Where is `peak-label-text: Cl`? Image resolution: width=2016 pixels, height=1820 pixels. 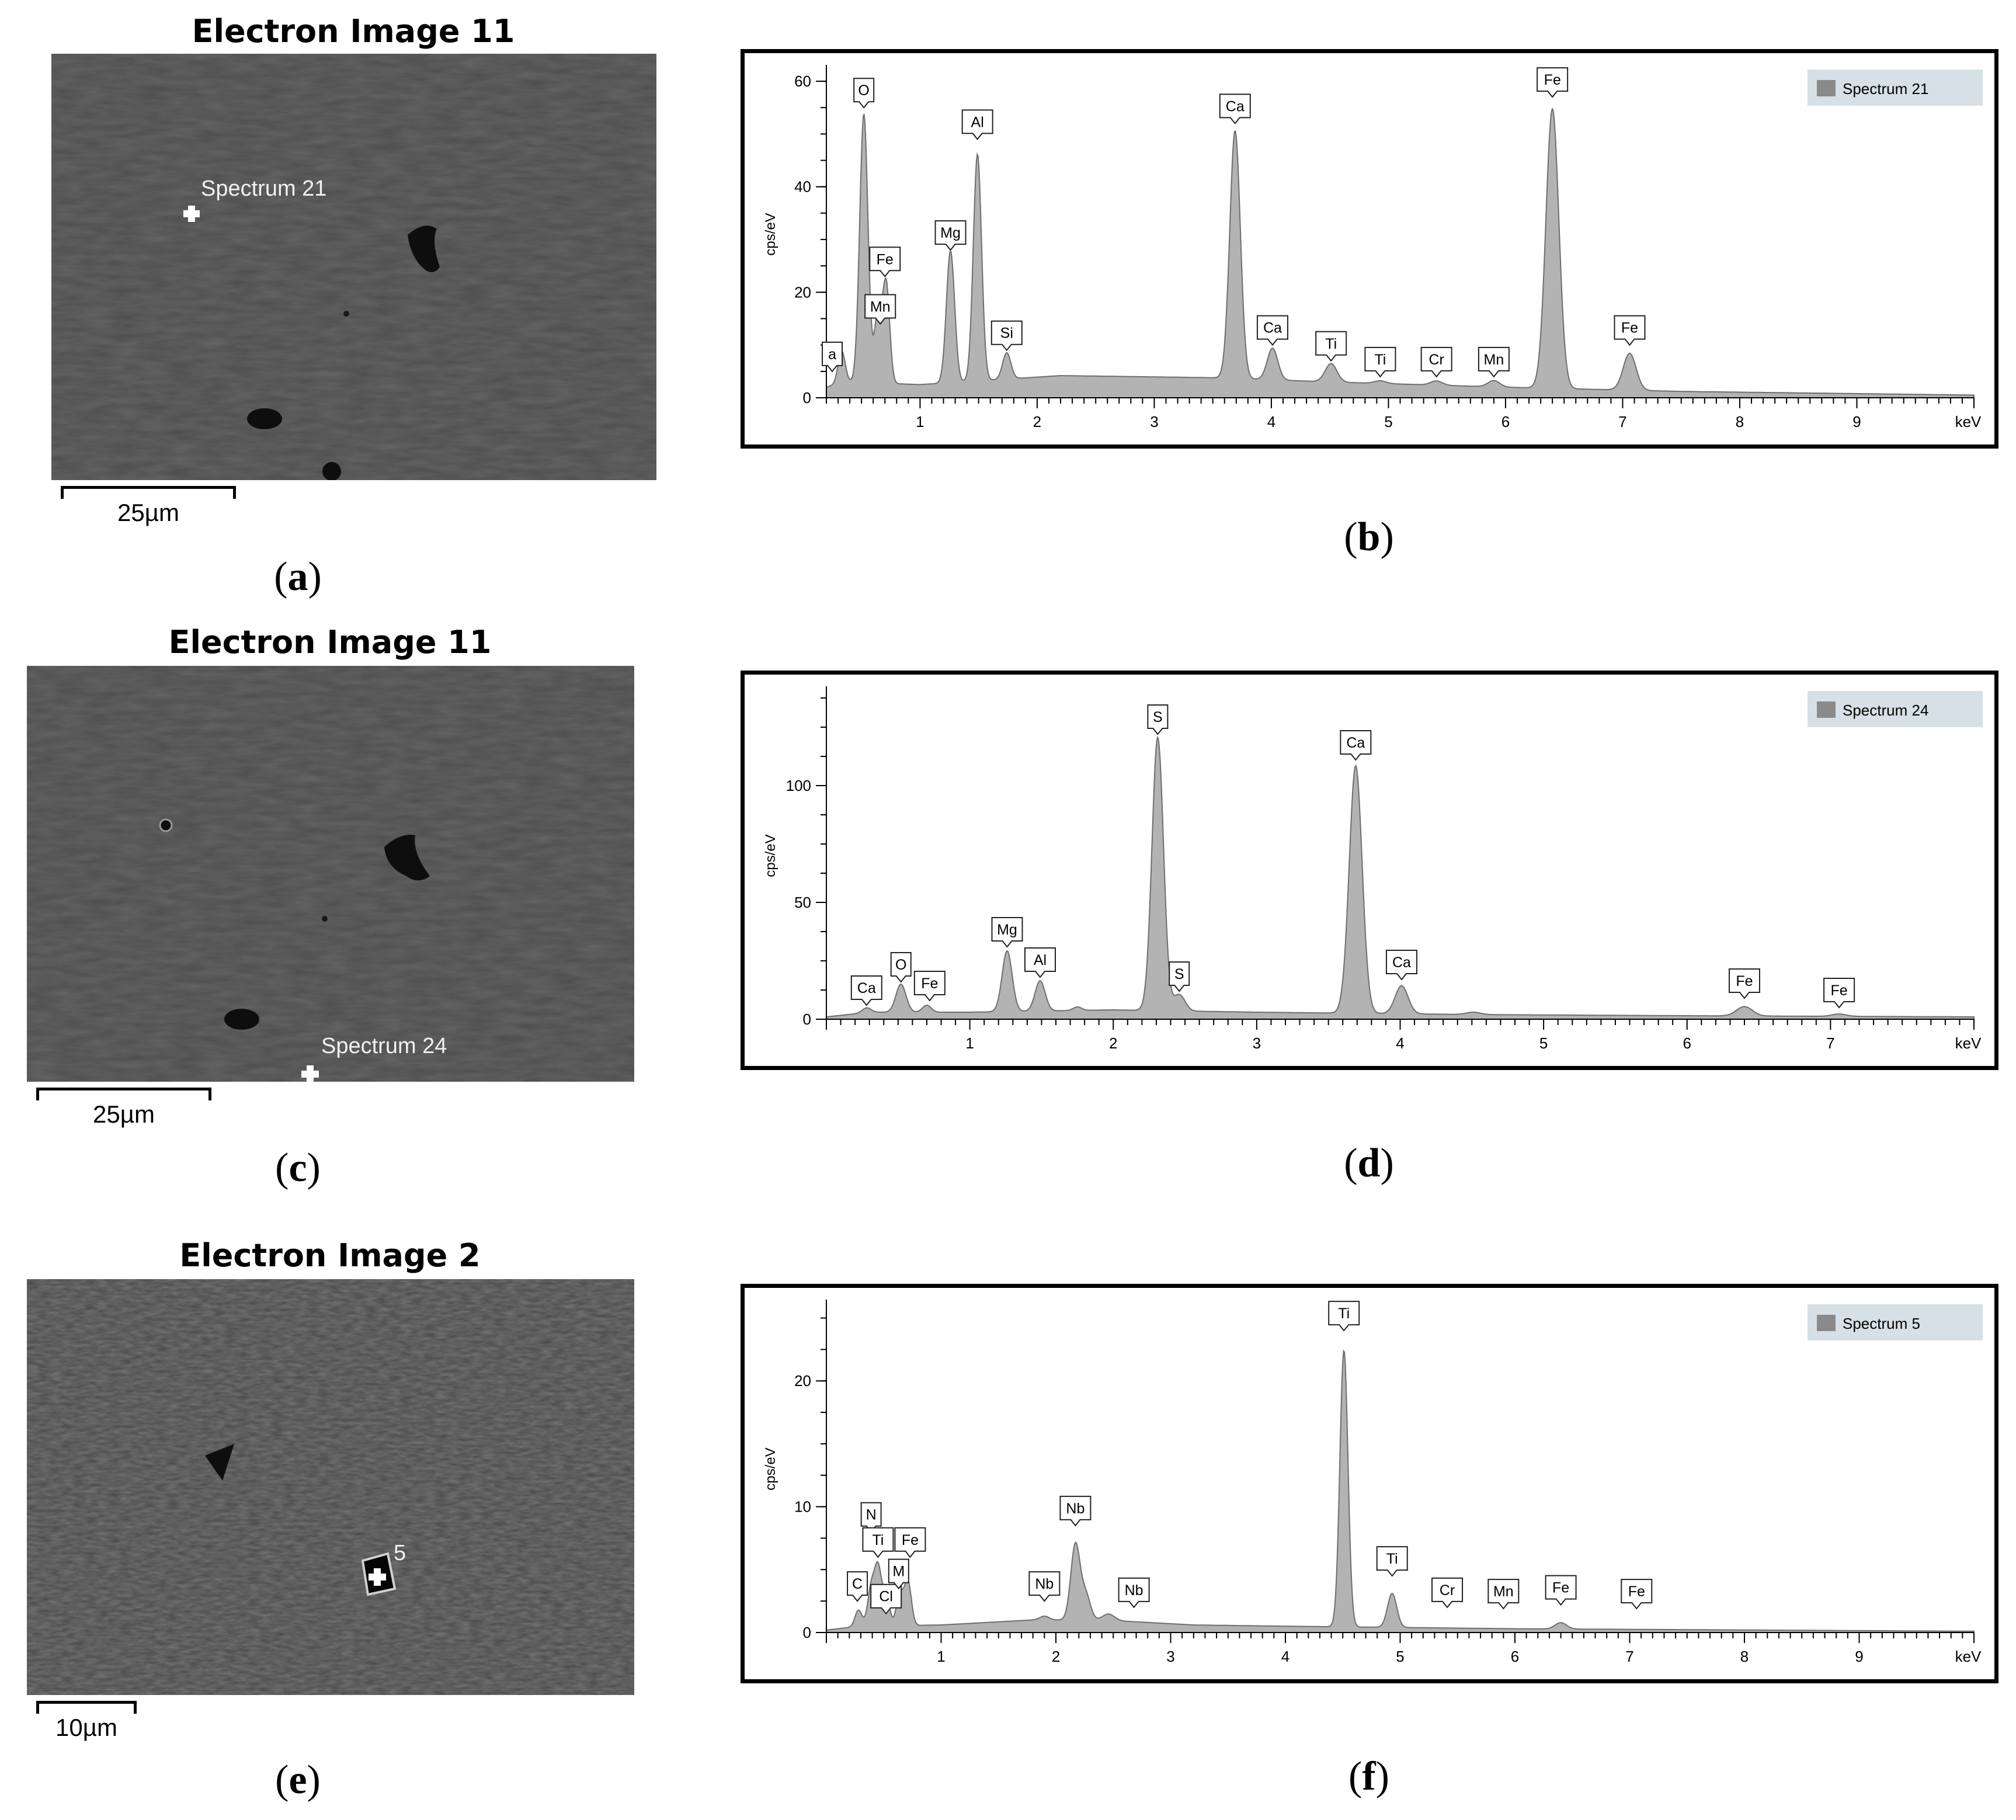
peak-label-text: Cl is located at coordinates (886, 1597).